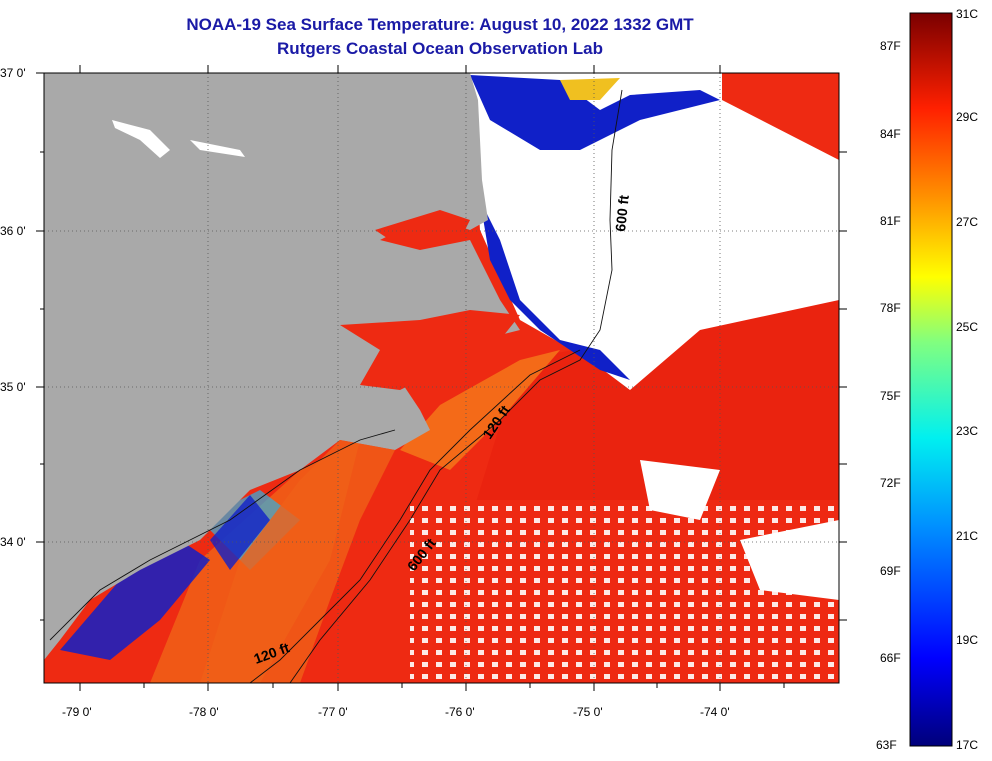 This screenshot has height=761, width=992. I want to click on colorbar-c-label: 29C, so click(967, 117).